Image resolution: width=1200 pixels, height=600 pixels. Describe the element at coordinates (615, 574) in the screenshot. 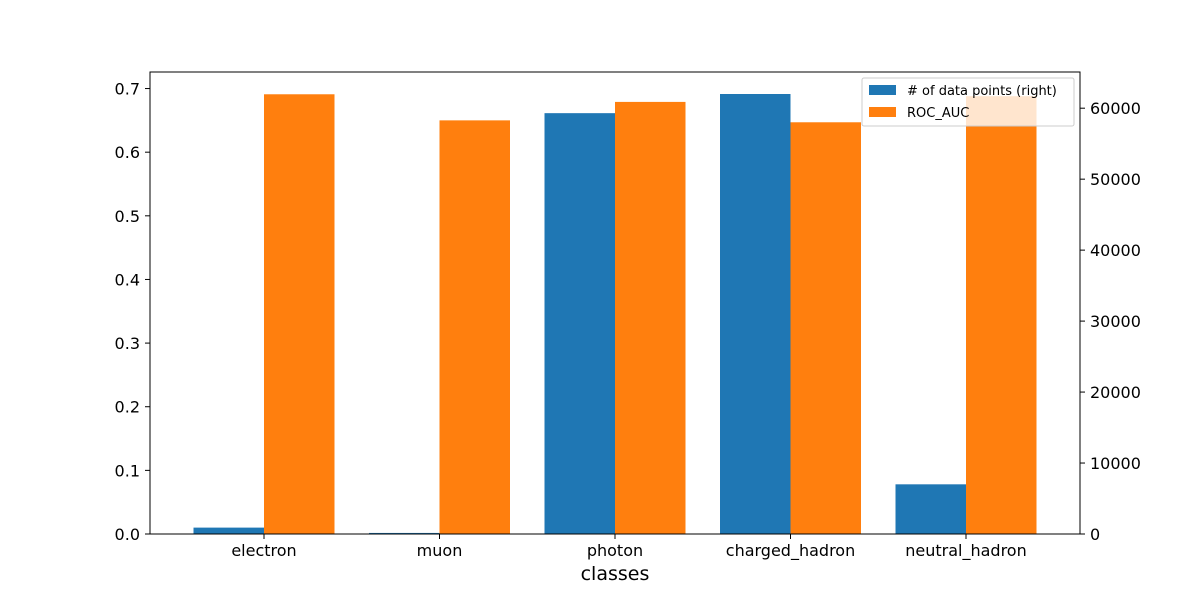

I see `x-axis-title: classes` at that location.